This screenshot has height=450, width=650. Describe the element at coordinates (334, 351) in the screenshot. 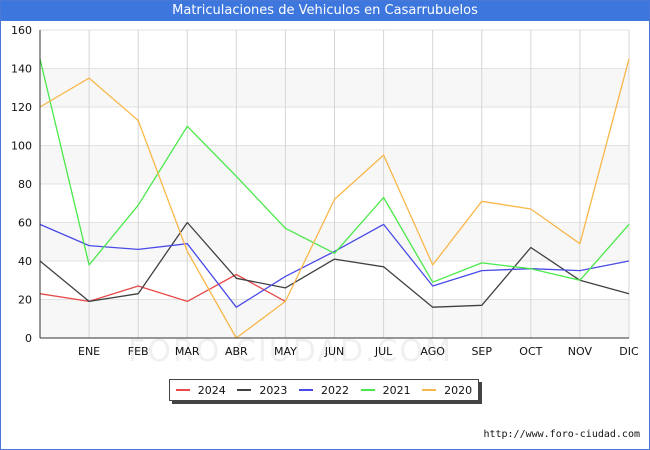

I see `x-tick-label: JUN` at that location.